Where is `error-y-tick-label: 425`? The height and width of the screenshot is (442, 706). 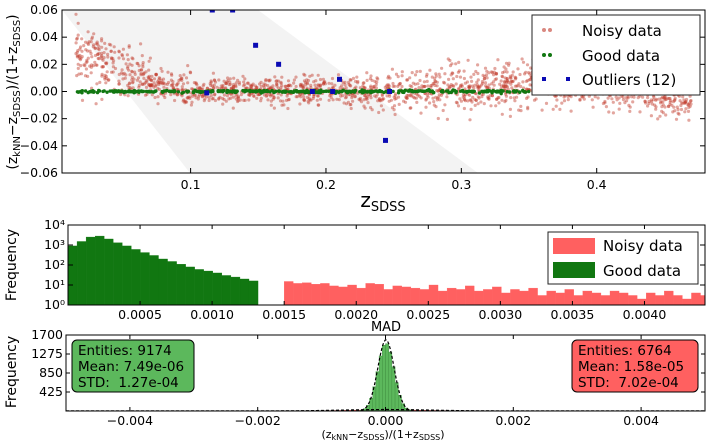 error-y-tick-label: 425 is located at coordinates (51, 391).